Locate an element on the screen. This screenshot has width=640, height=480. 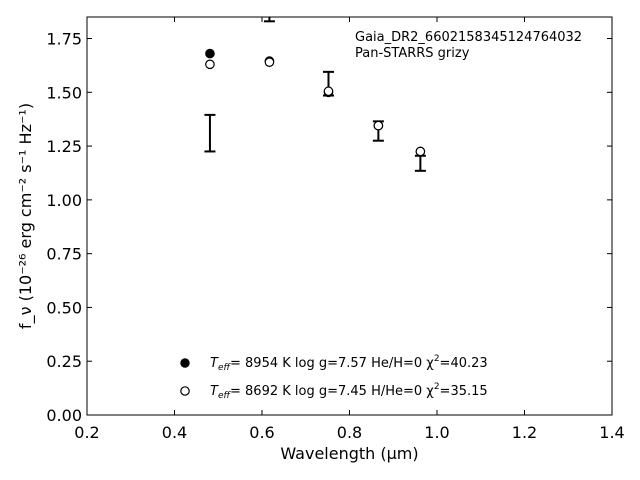
x-axis-label: Wavelength (μm) is located at coordinates (349, 453).